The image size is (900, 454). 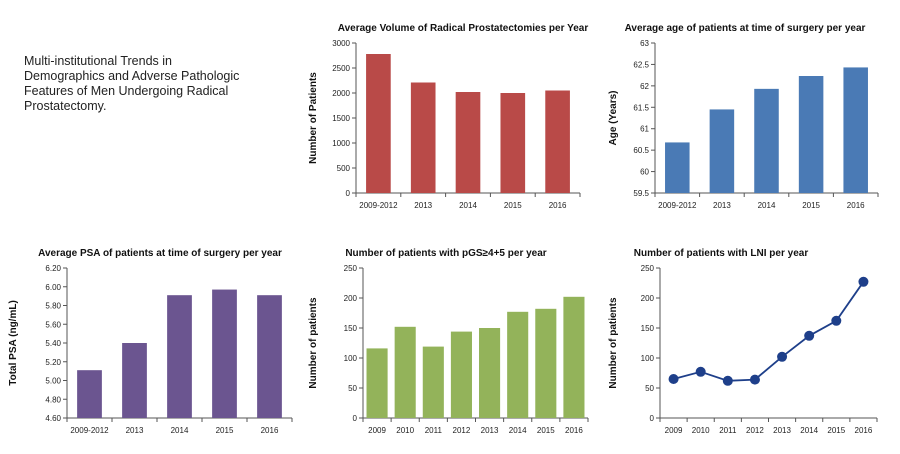 I want to click on chart-title: Number of patients with pGS≥4+5 per year, so click(x=445, y=253).